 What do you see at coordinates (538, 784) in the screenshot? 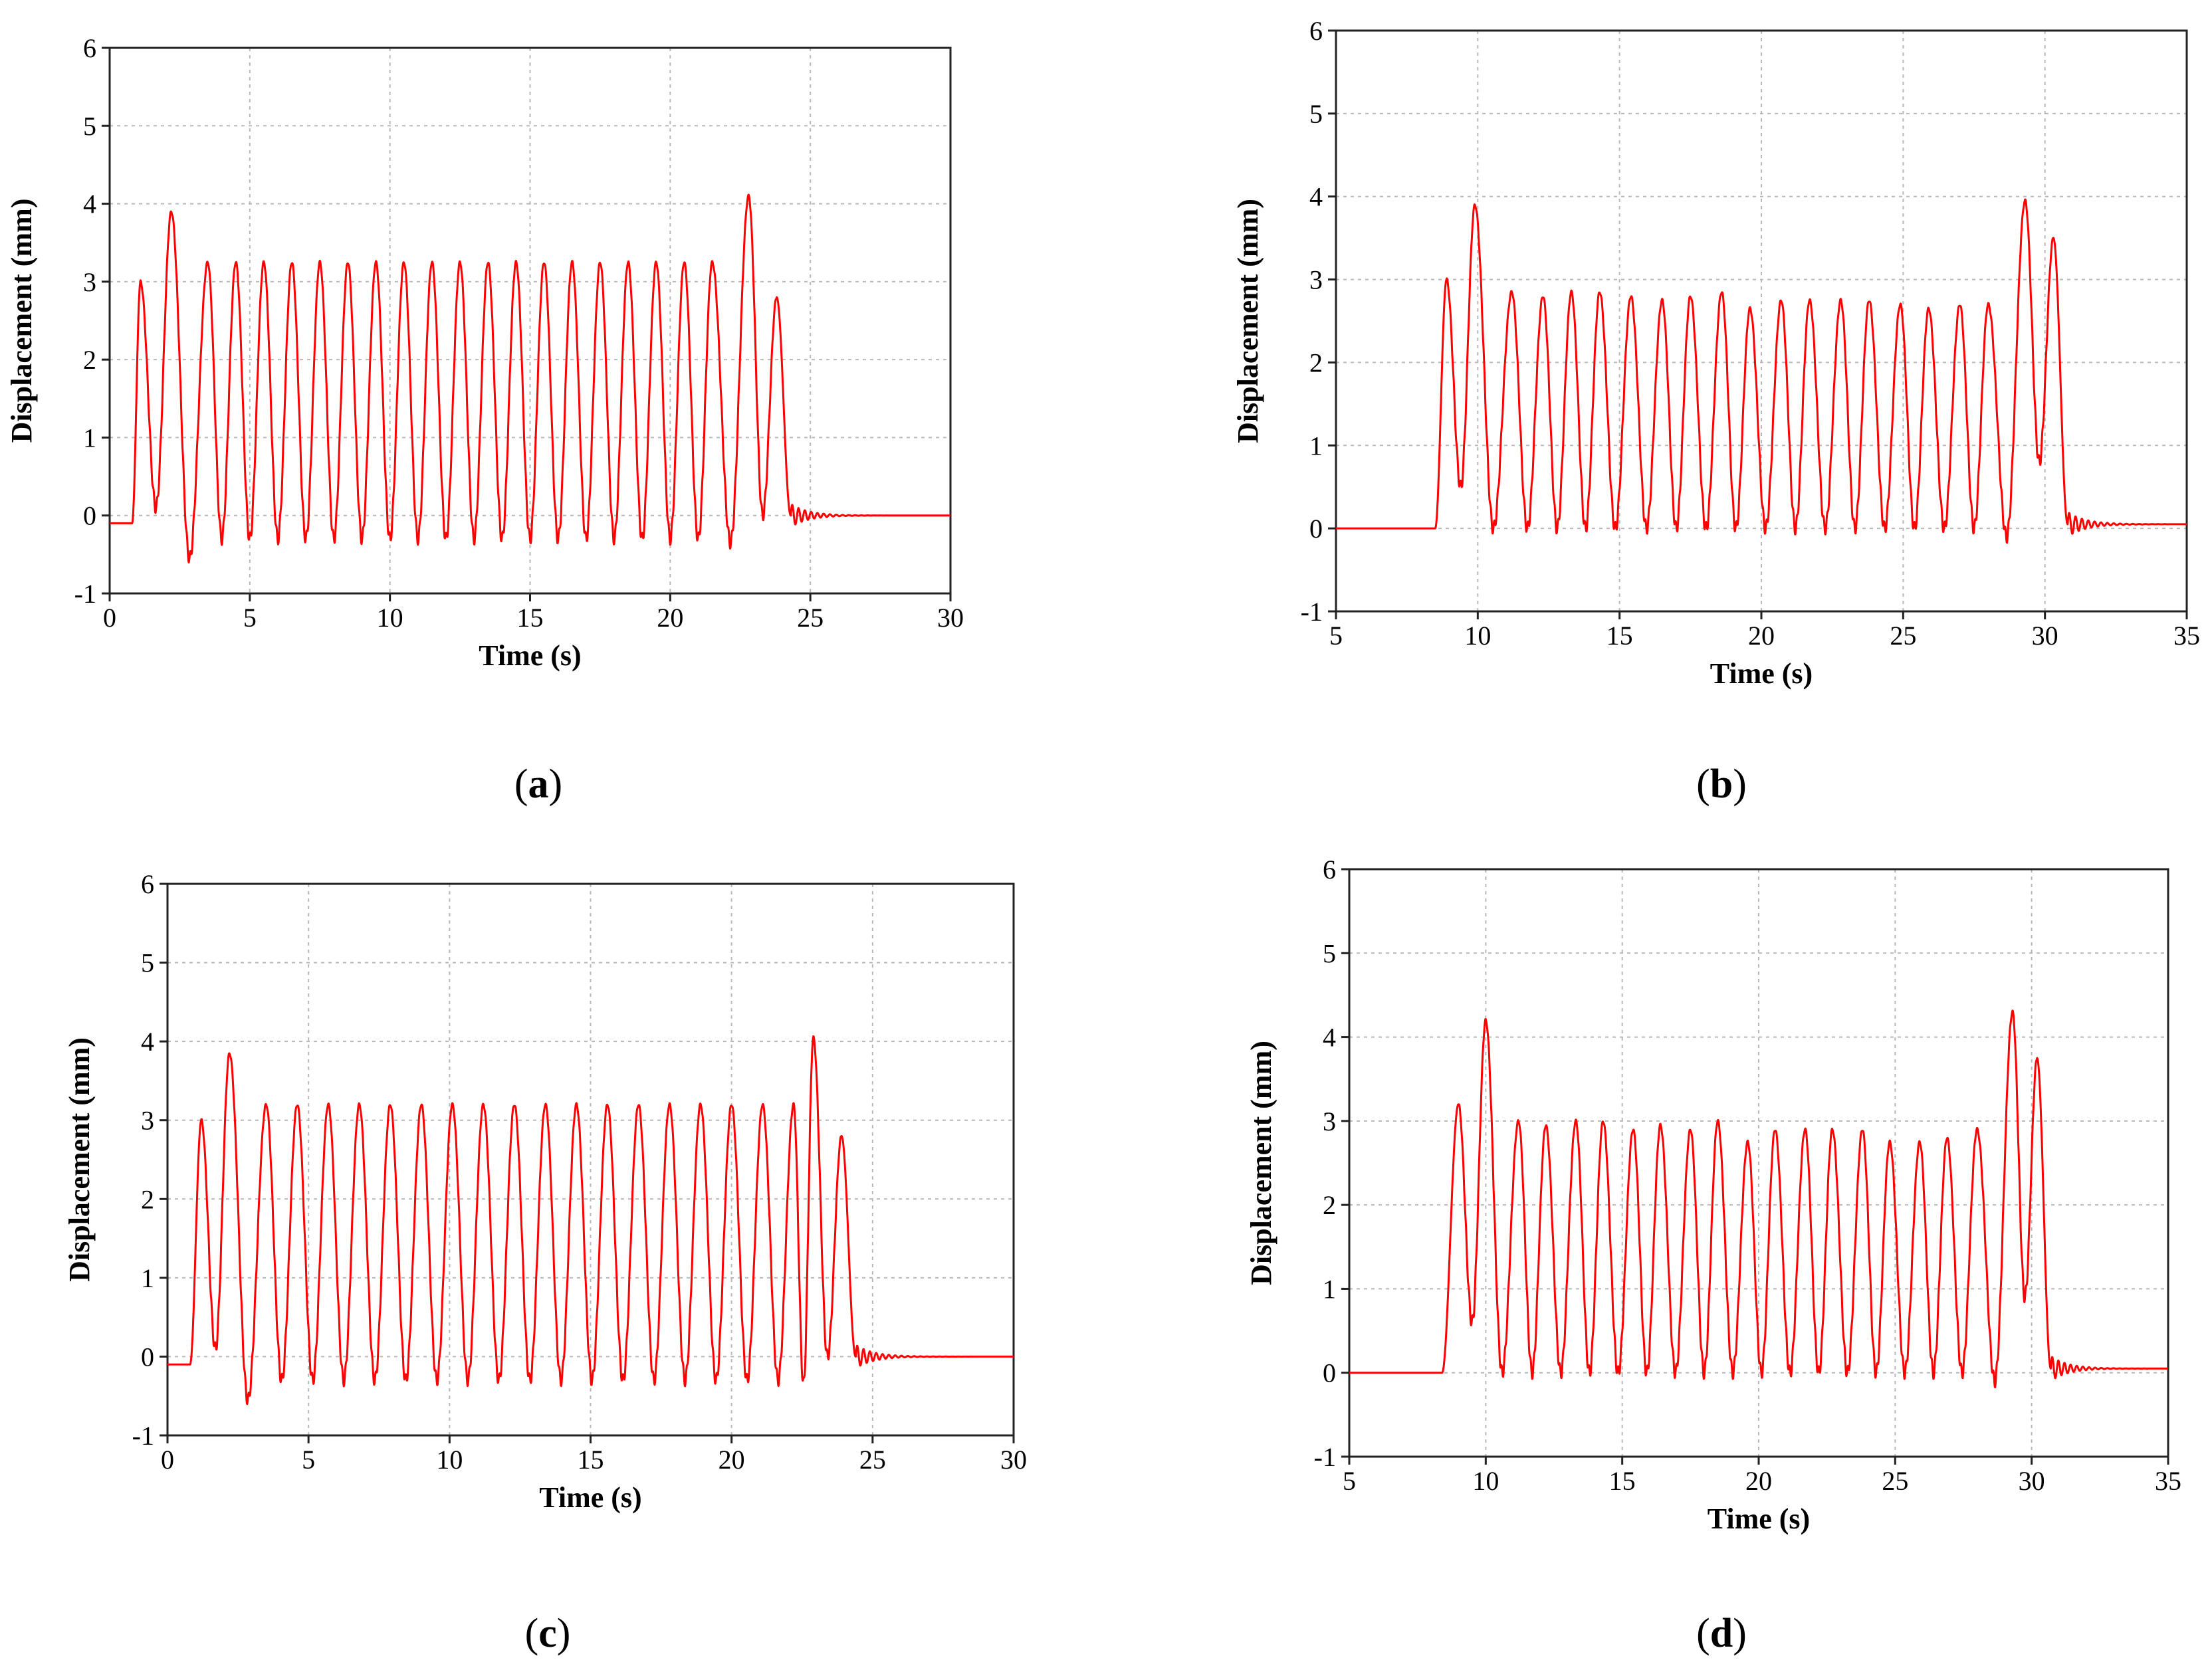
I see `caption-a: (a)` at bounding box center [538, 784].